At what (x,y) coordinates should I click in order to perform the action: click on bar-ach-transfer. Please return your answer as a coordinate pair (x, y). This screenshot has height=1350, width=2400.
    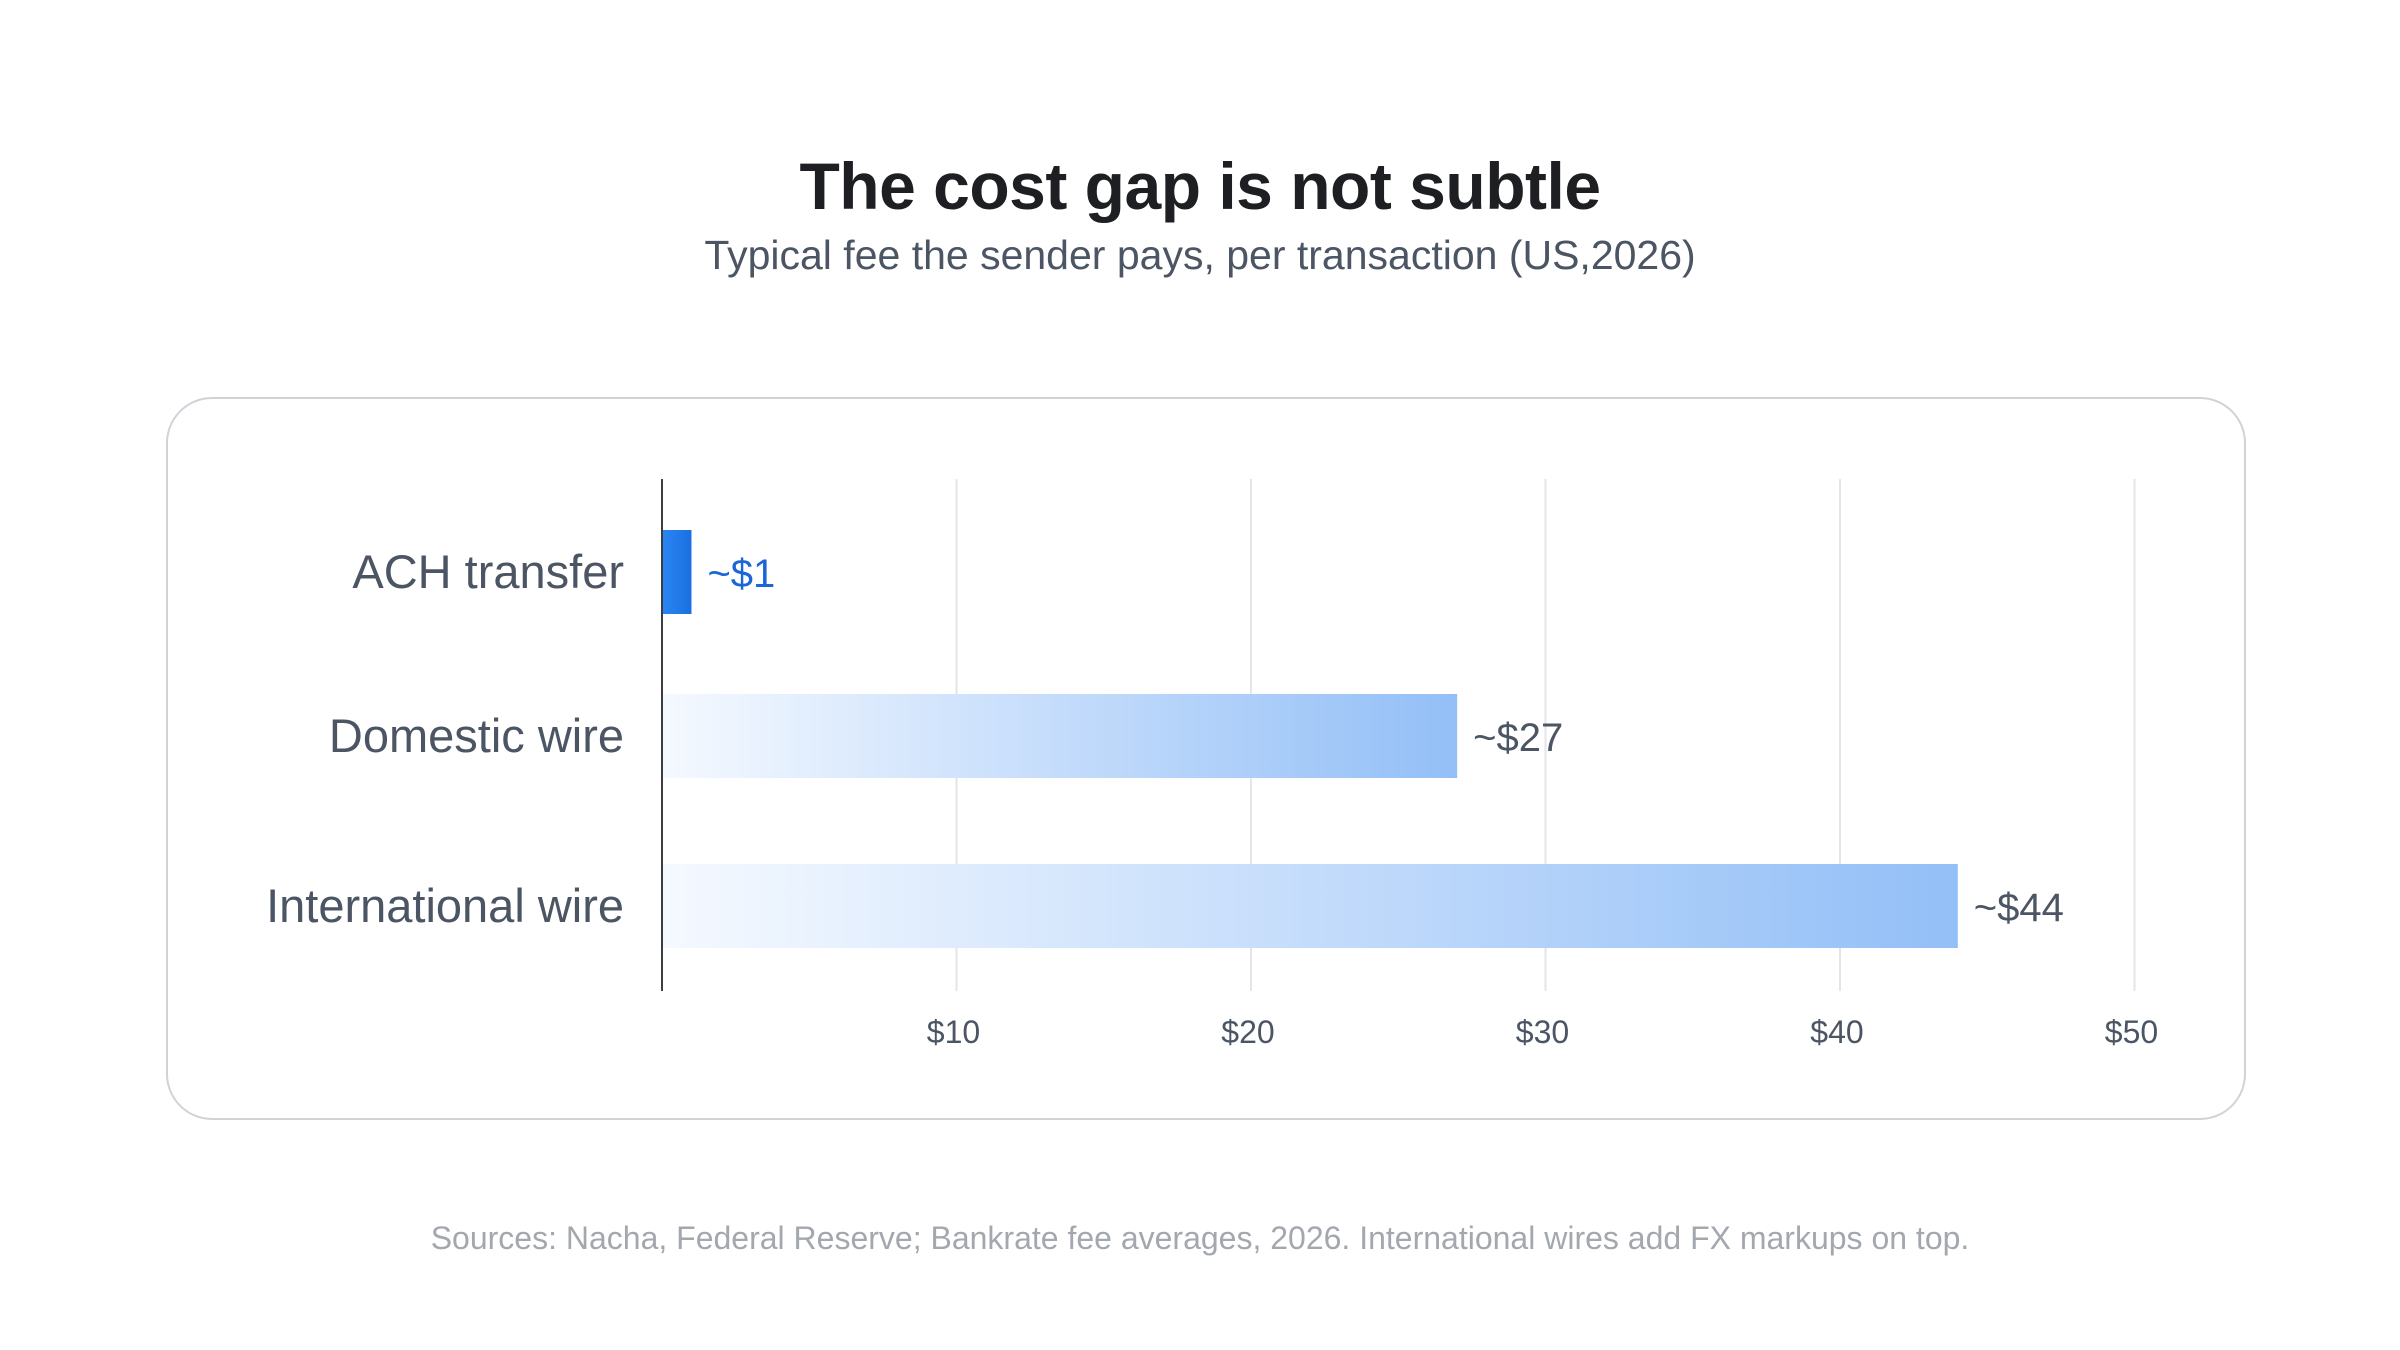
    Looking at the image, I should click on (677, 572).